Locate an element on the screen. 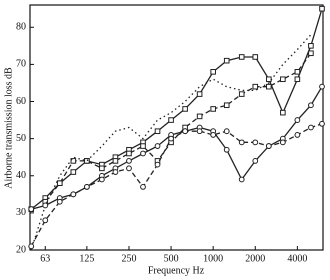 Image resolution: width=330 pixels, height=280 pixels. y-tick-label: 80 is located at coordinates (21, 27).